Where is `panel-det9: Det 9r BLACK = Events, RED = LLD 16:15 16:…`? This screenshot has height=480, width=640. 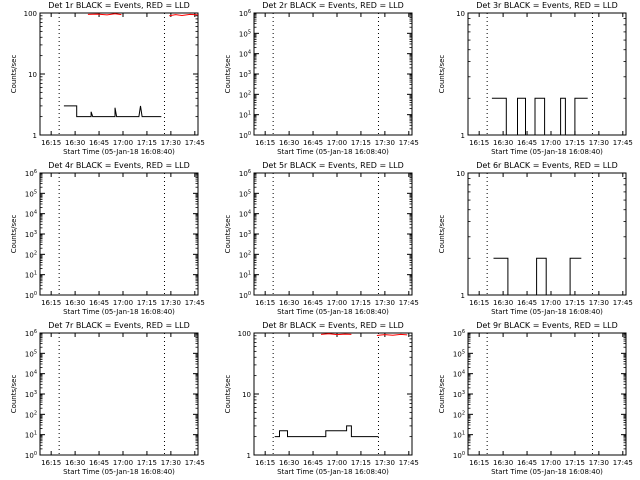 panel-det9: Det 9r BLACK = Events, RED = LLD 16:15 16:… is located at coordinates (535, 398).